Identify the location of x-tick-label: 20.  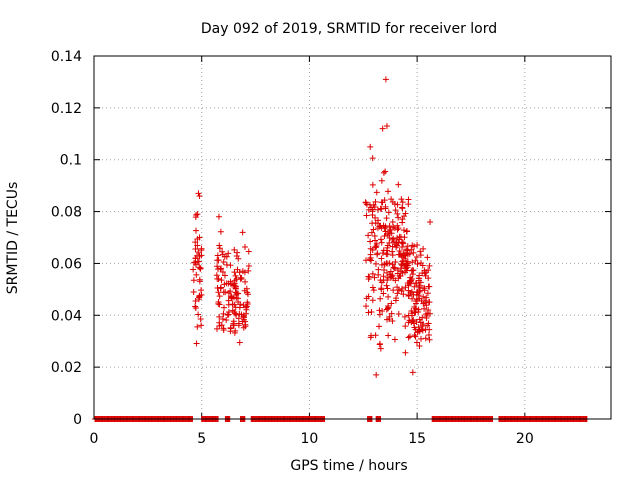
(525, 439).